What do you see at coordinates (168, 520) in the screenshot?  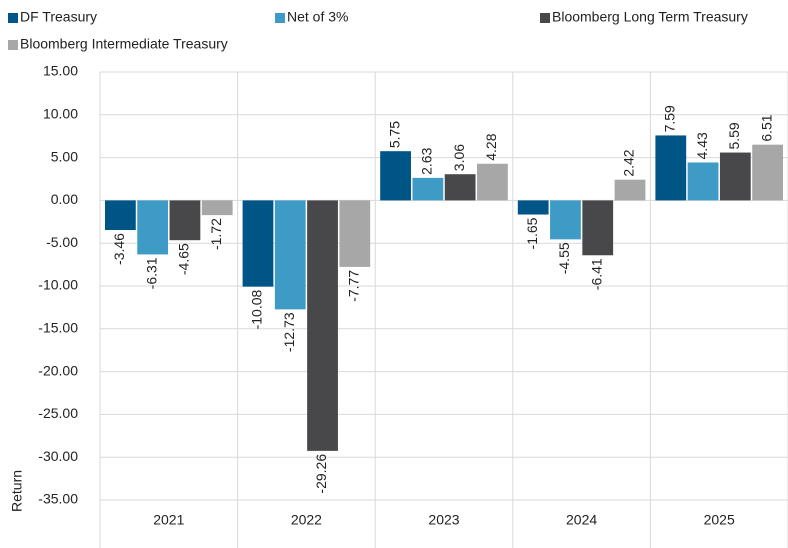 I see `x-tick-label: 2021` at bounding box center [168, 520].